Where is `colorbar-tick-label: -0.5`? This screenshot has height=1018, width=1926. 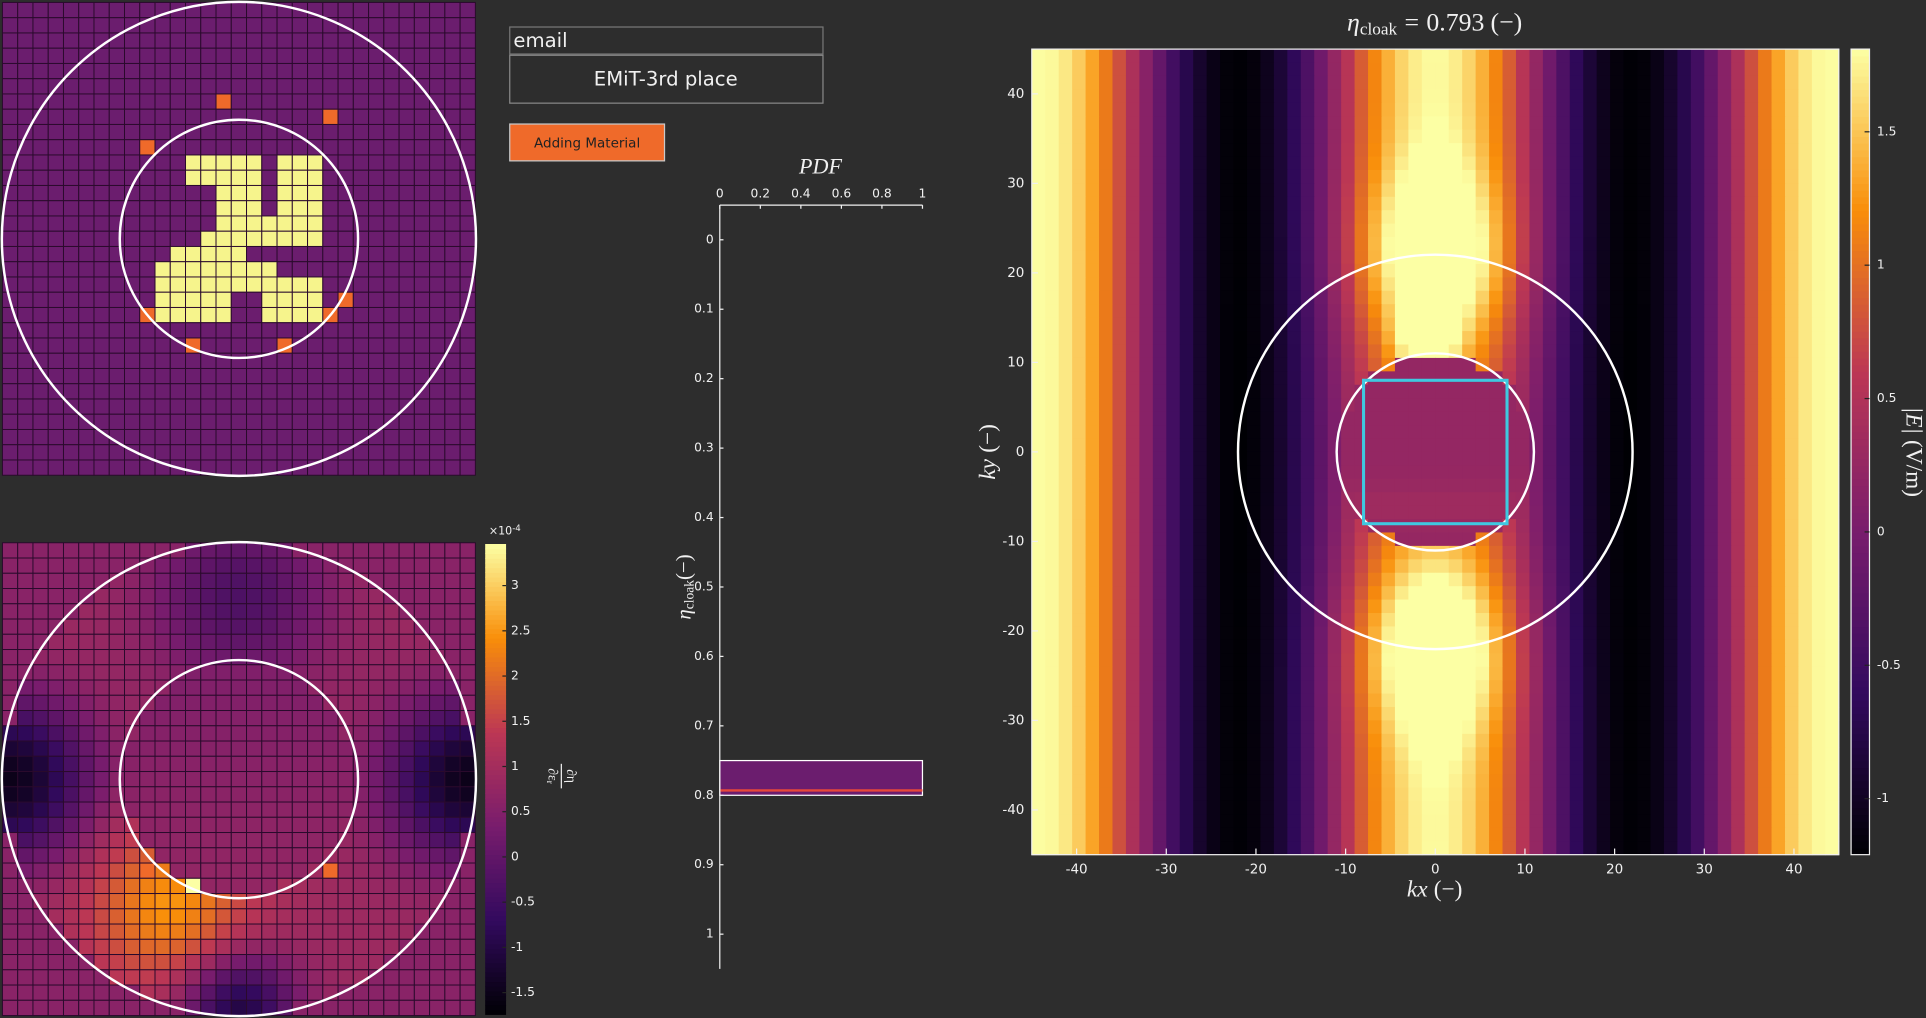 colorbar-tick-label: -0.5 is located at coordinates (523, 902).